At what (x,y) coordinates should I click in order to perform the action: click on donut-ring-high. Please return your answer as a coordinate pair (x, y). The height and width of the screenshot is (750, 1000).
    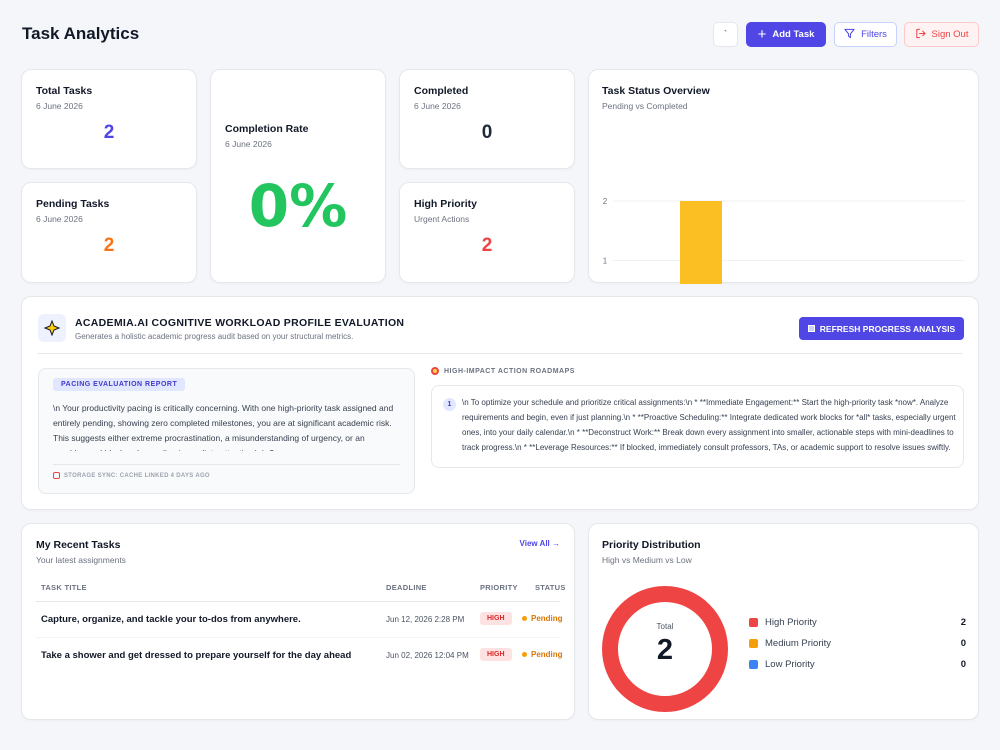
    Looking at the image, I should click on (665, 649).